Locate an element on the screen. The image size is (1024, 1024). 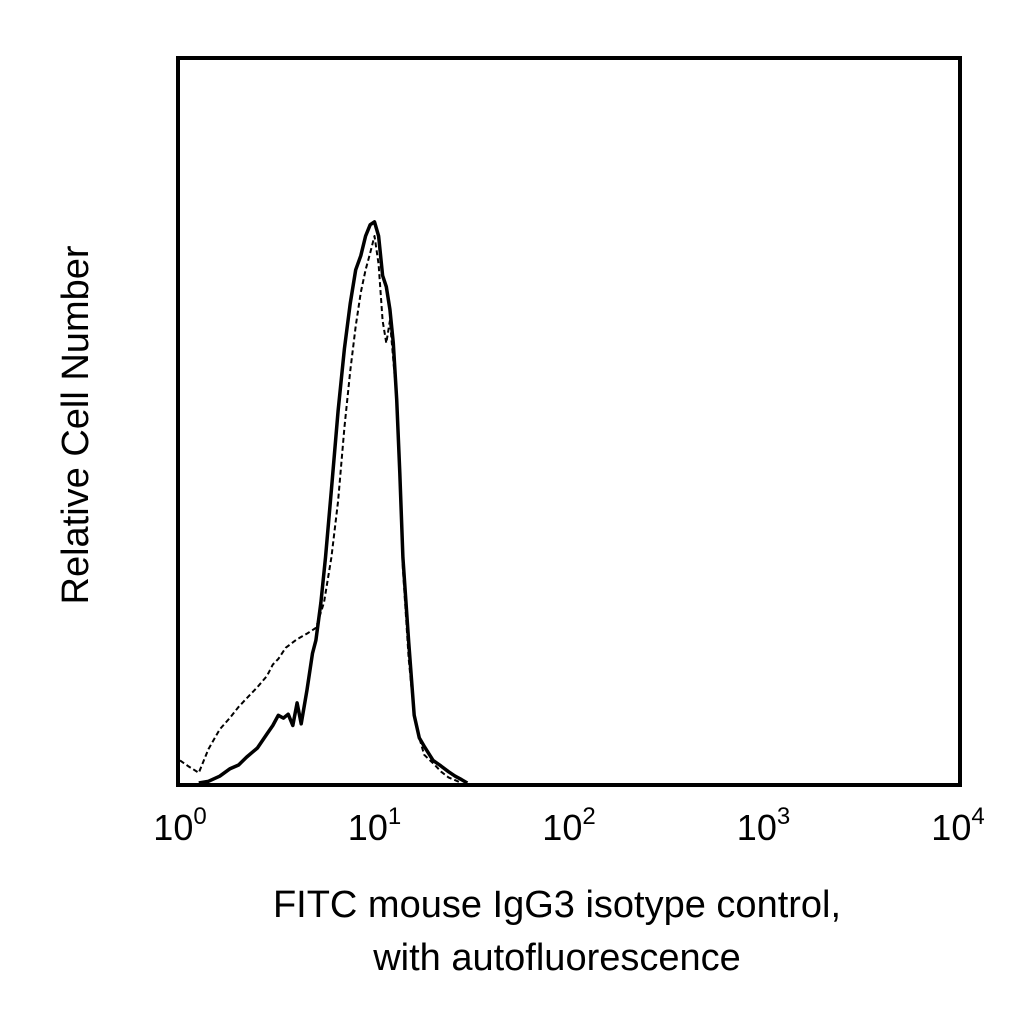
series-line-solid is located at coordinates (333, 502).